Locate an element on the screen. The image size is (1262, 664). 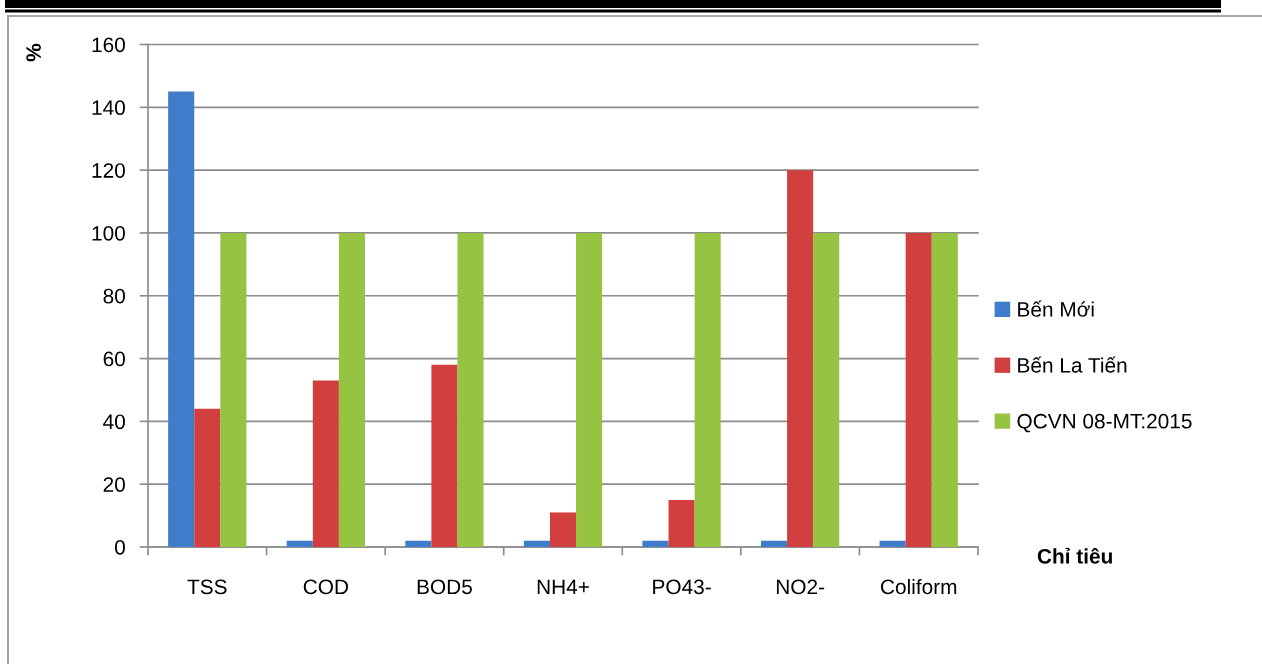
legend-label: Bến Mới is located at coordinates (1056, 308).